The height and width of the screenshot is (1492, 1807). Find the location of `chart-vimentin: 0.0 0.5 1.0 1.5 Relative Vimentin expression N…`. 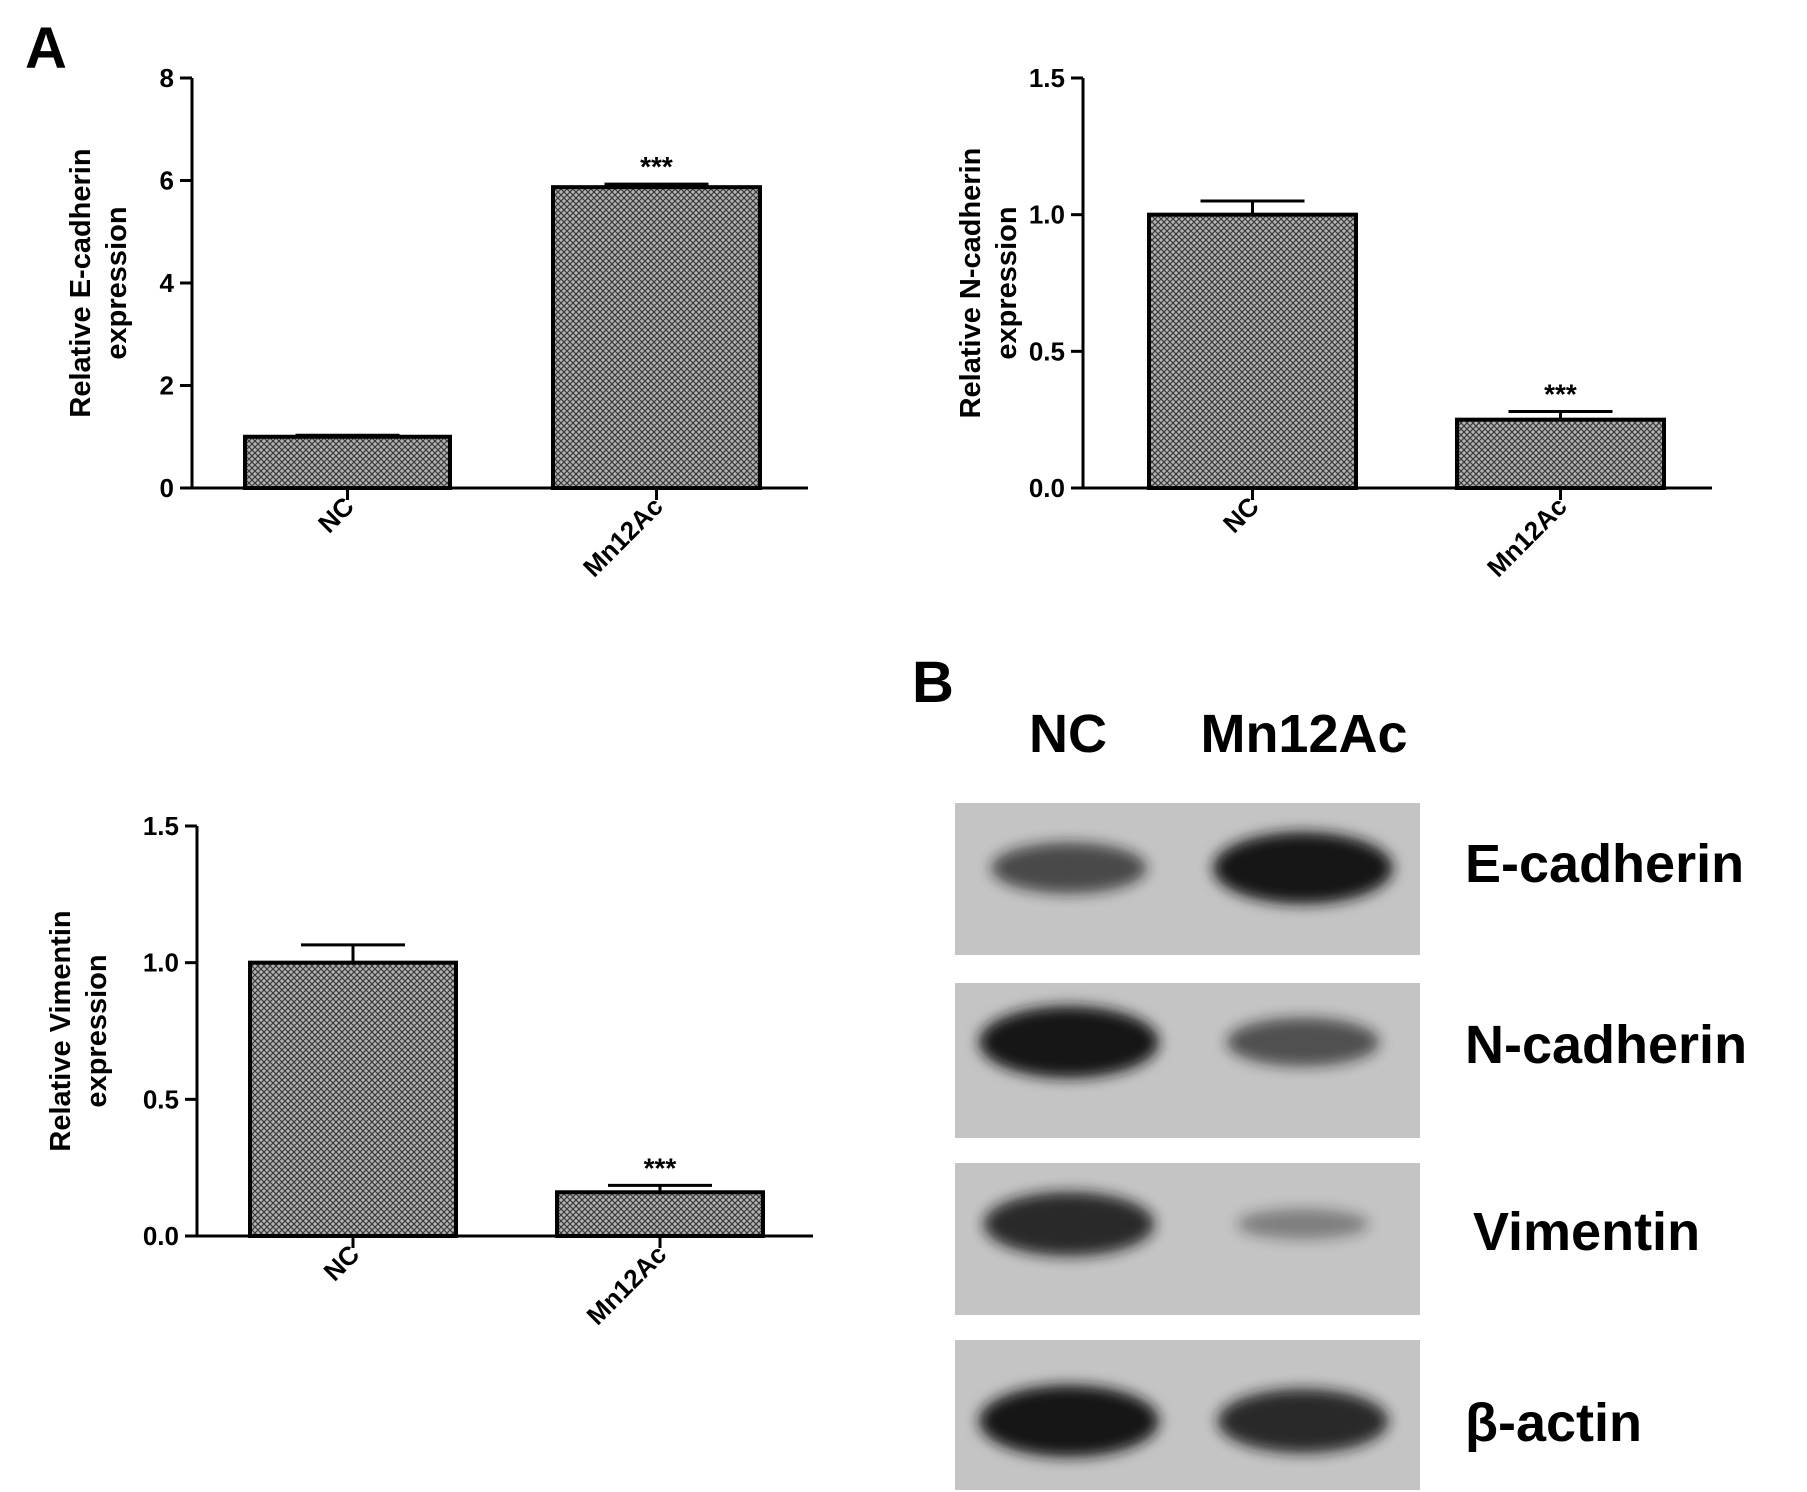

chart-vimentin: 0.0 0.5 1.0 1.5 Relative Vimentin expression N… is located at coordinates (429, 1071).